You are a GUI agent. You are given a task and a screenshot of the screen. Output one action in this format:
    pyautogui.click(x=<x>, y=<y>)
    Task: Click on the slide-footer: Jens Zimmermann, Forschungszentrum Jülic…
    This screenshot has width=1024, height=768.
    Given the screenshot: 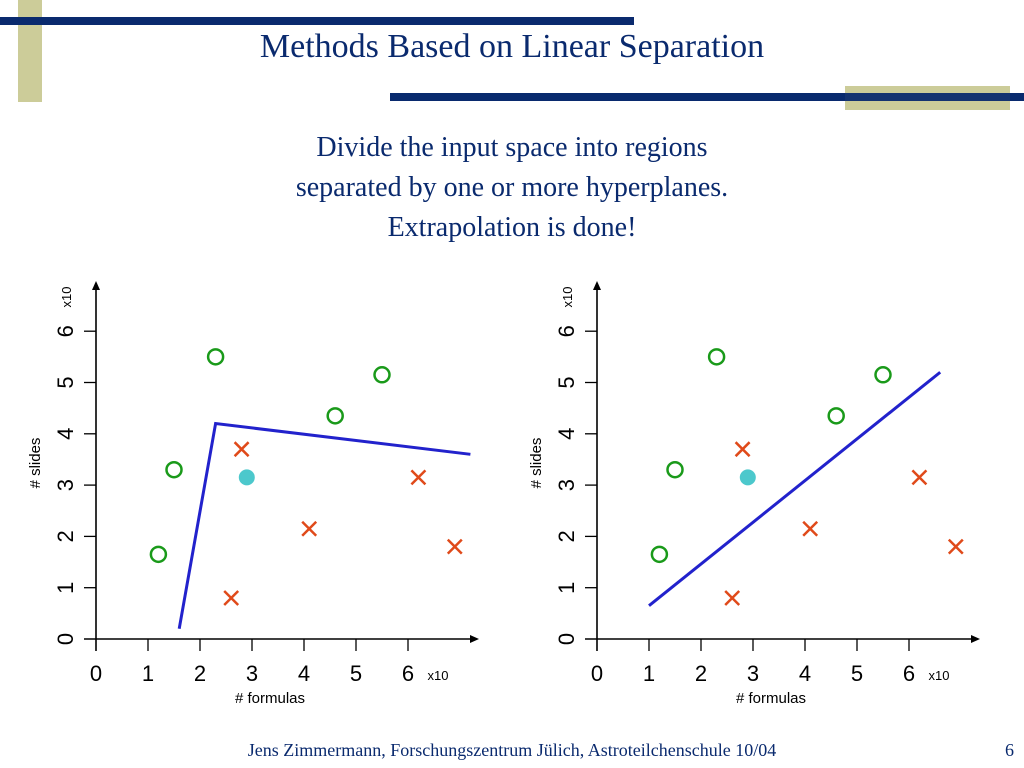 What is the action you would take?
    pyautogui.click(x=512, y=750)
    